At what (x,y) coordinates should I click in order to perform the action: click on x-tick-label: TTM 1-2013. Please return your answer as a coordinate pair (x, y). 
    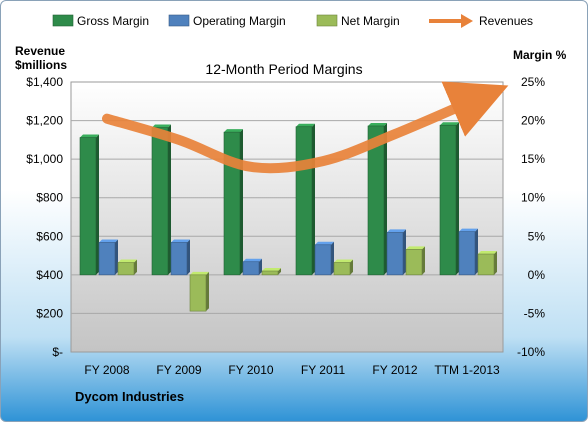
    Looking at the image, I should click on (467, 370).